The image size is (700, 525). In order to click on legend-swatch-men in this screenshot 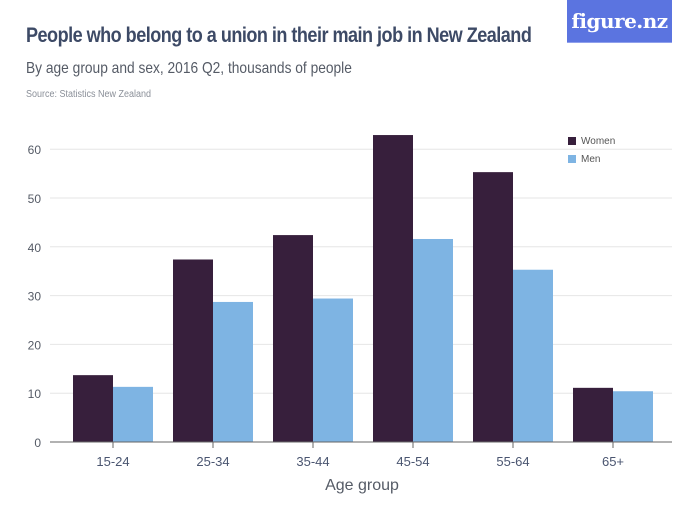, I will do `click(572, 159)`.